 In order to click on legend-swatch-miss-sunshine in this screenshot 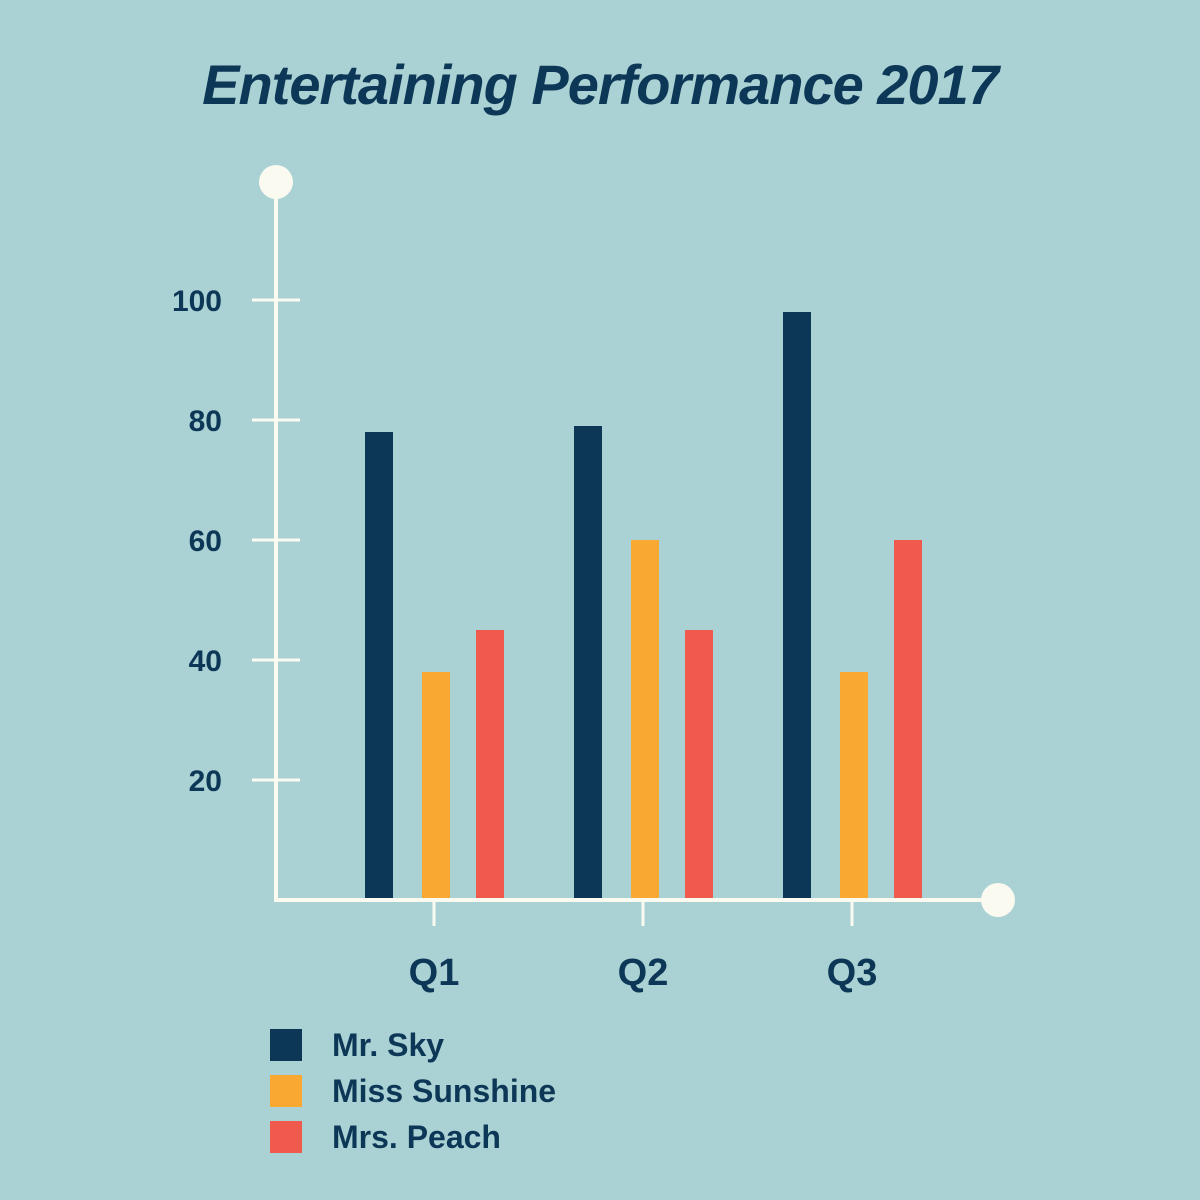, I will do `click(286, 1091)`.